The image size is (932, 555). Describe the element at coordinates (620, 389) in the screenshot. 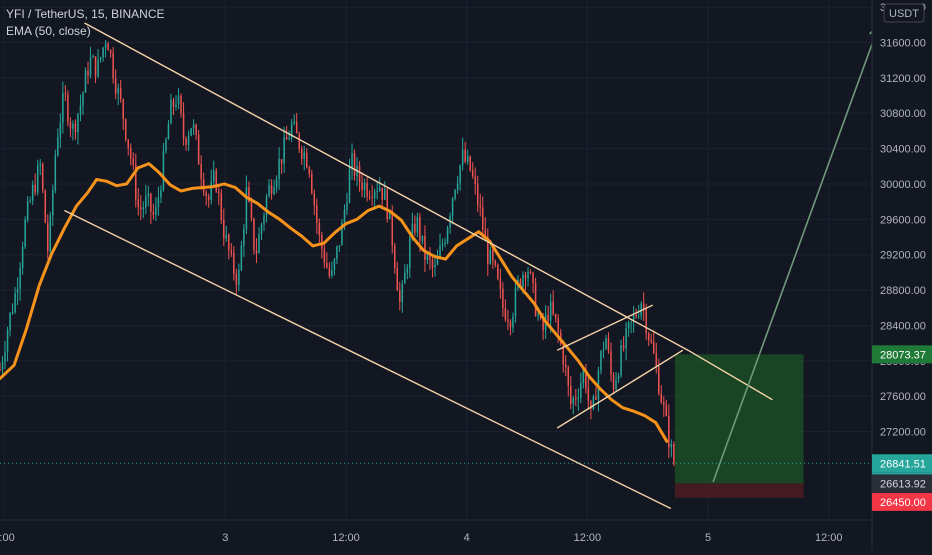

I see `flag-lower-line` at that location.